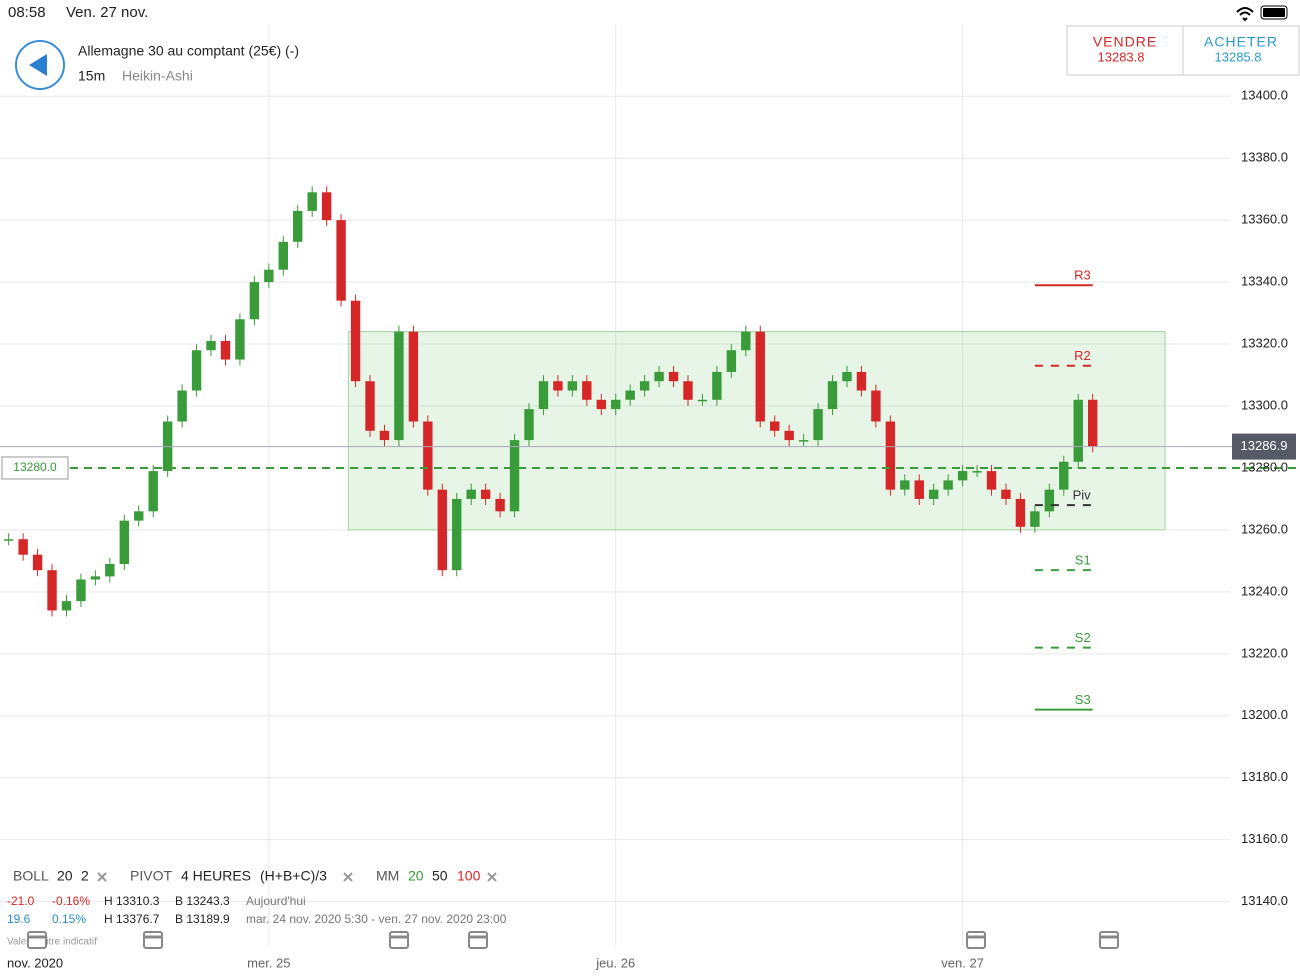 The height and width of the screenshot is (980, 1300). I want to click on x-tick-label: mer. 25, so click(268, 962).